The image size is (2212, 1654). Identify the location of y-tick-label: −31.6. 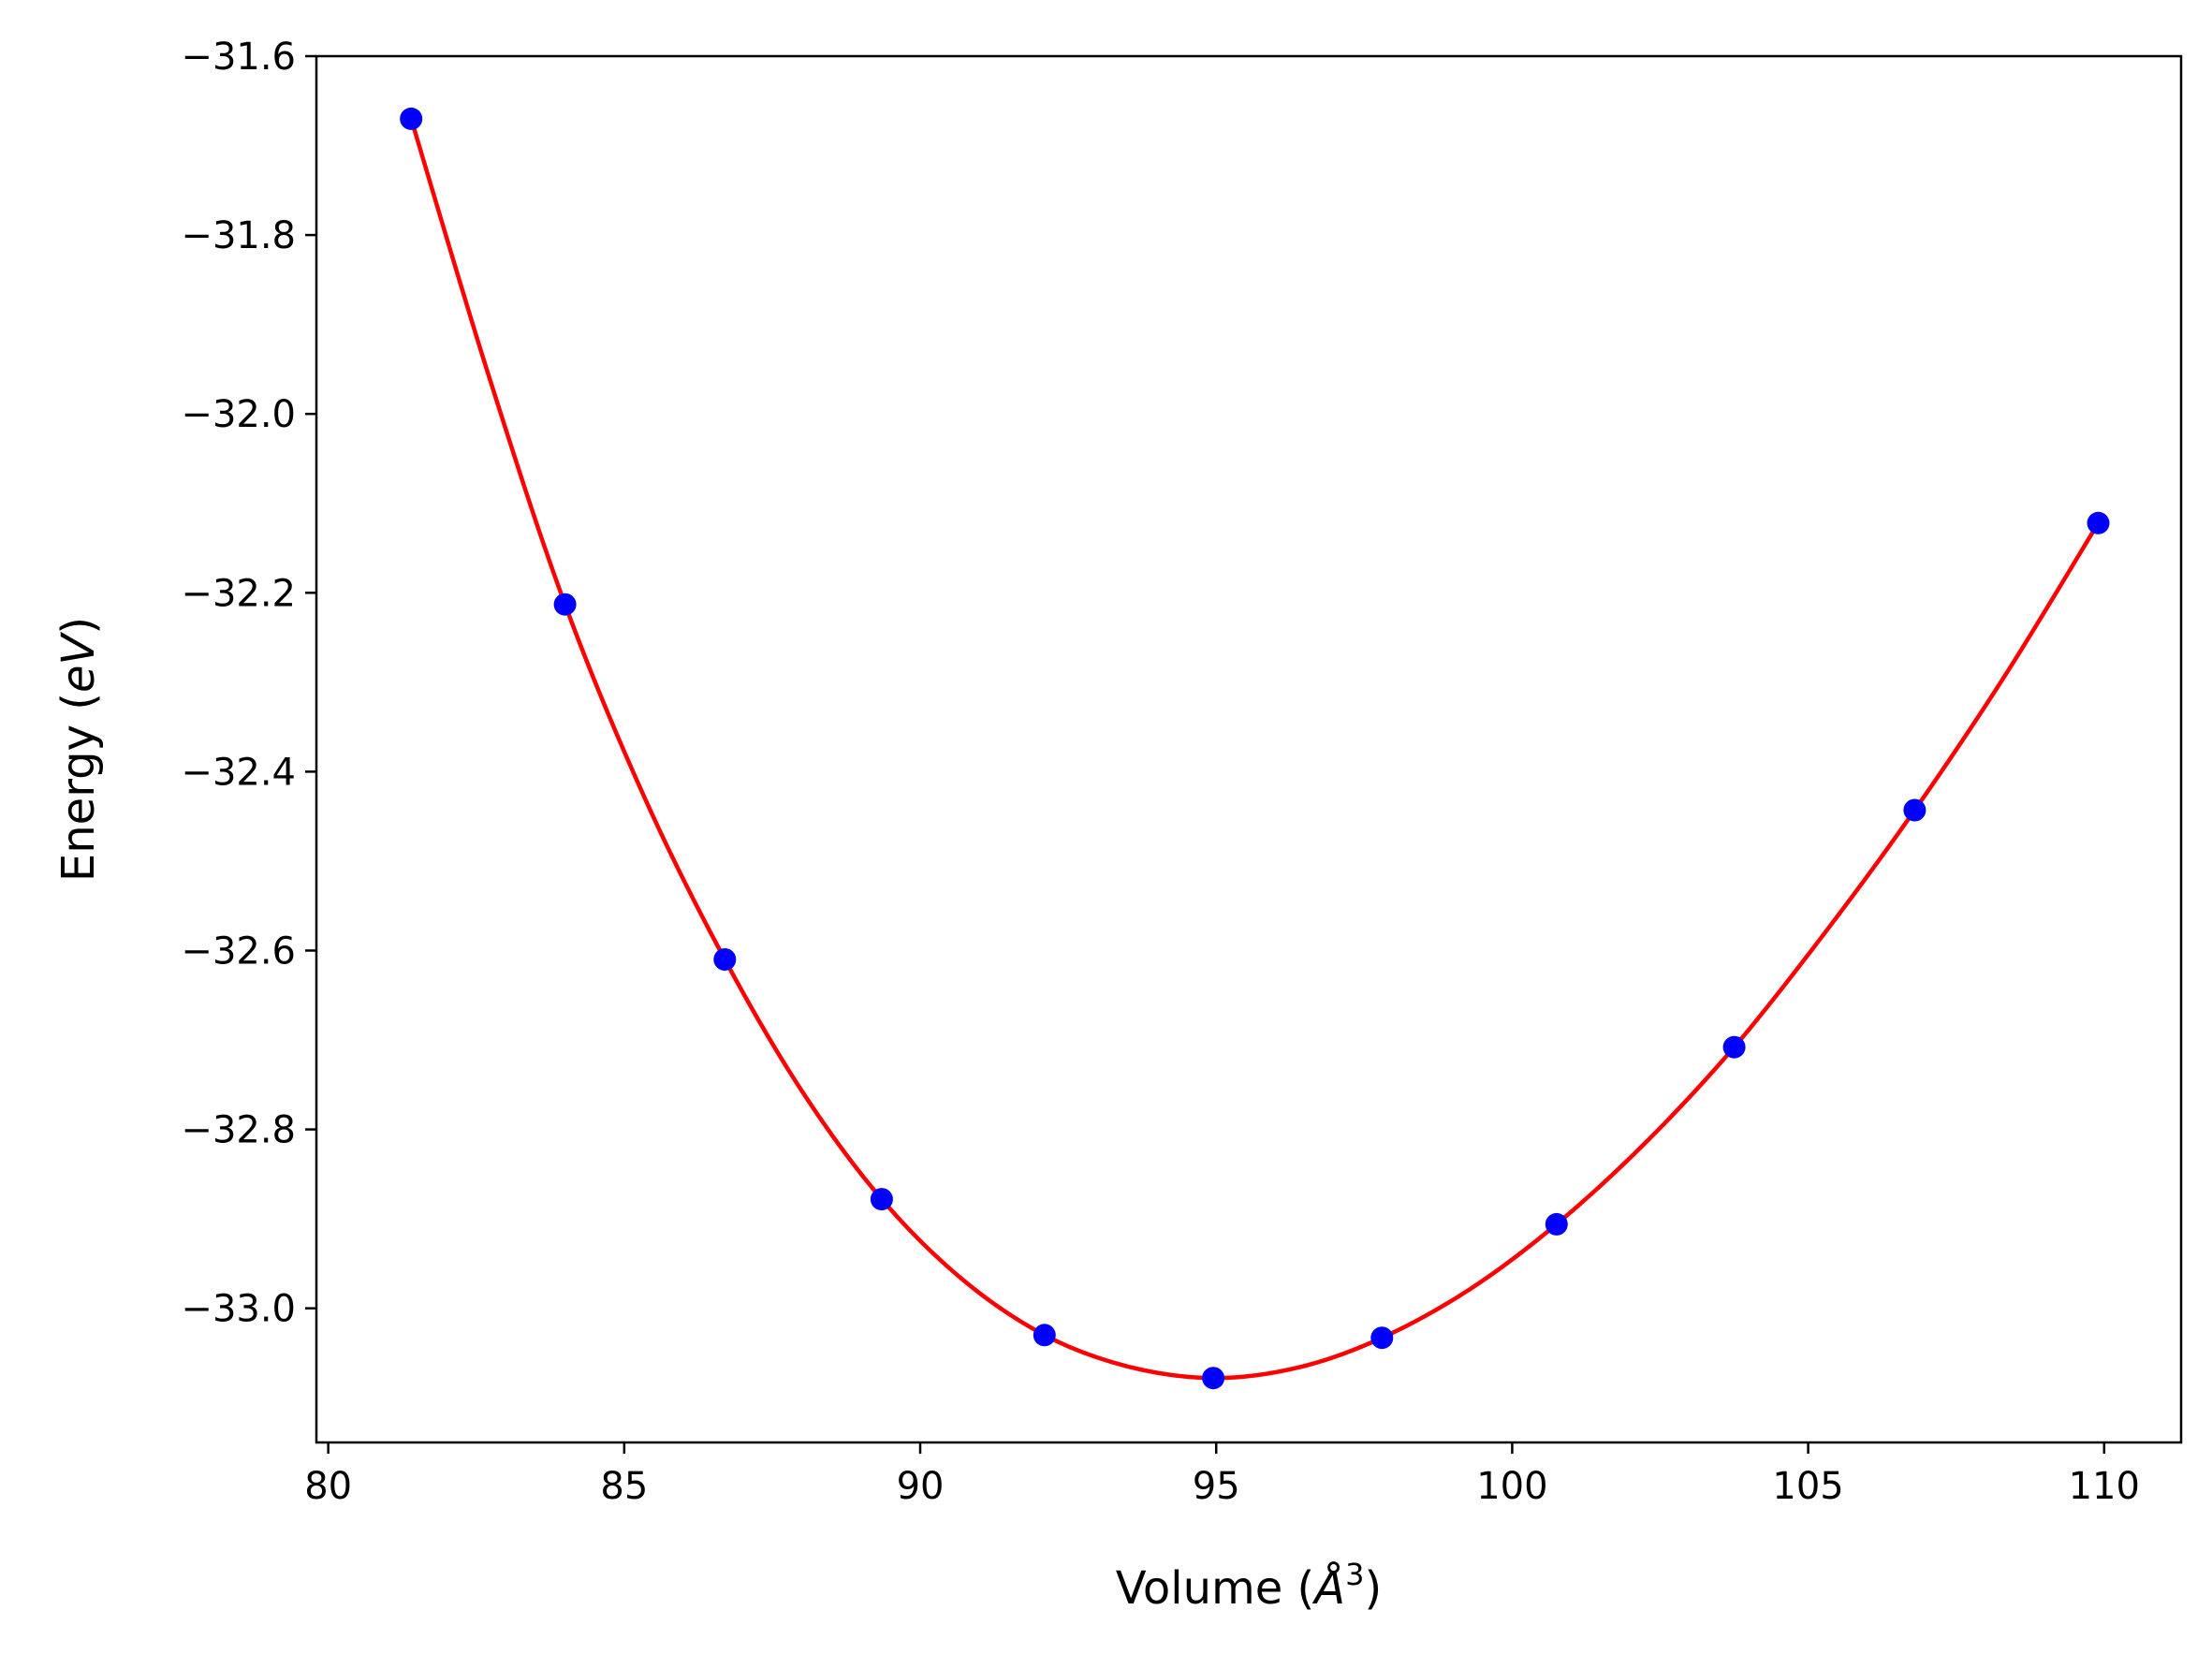
(238, 57).